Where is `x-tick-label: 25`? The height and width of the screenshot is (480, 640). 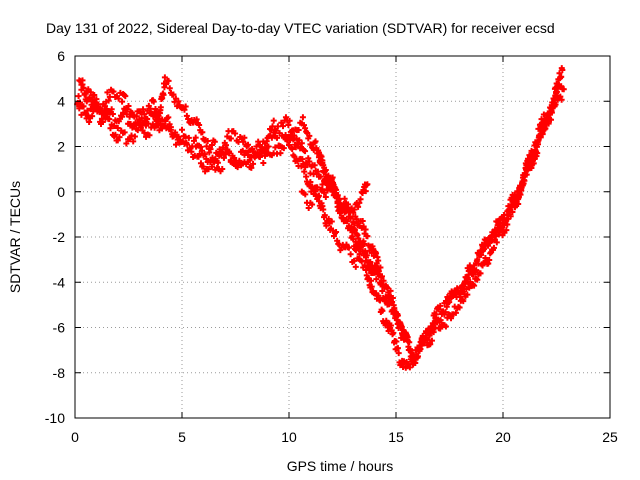
x-tick-label: 25 is located at coordinates (610, 437).